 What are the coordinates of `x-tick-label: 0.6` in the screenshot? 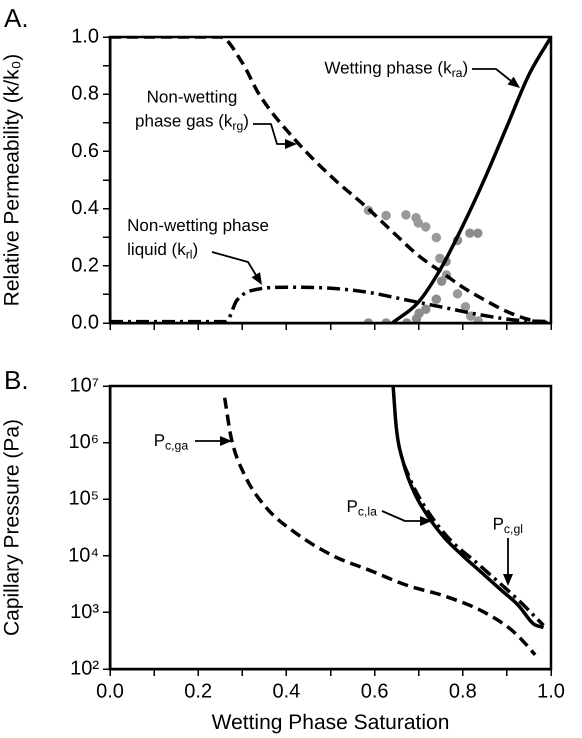 It's located at (374, 691).